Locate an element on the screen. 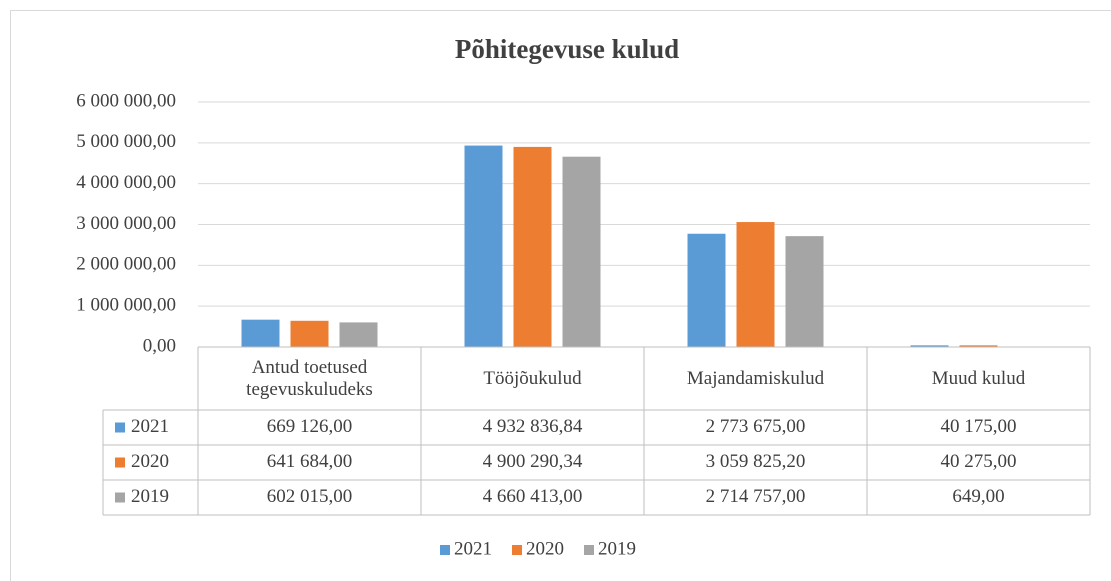  y-tick-label: 5 000 000,00 is located at coordinates (126, 141).